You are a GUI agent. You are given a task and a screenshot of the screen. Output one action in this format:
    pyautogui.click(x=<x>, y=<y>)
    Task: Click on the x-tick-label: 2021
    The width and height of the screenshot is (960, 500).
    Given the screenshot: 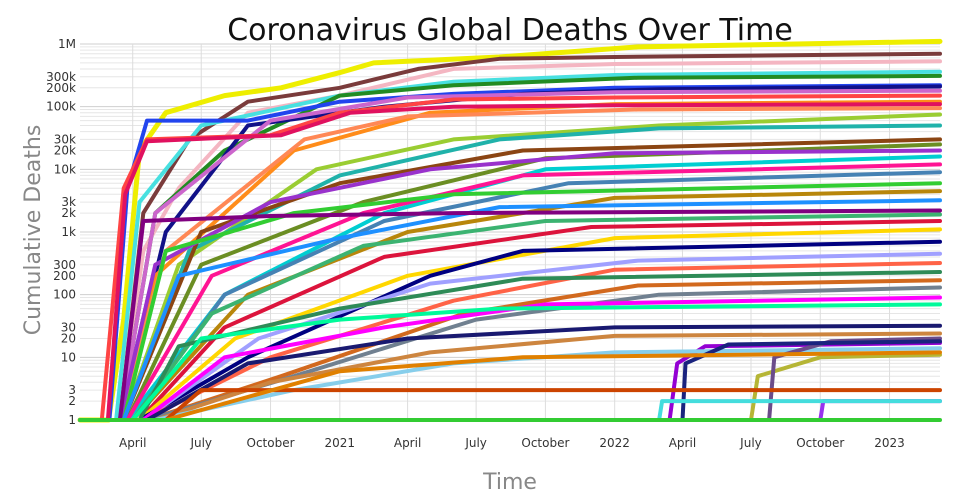 What is the action you would take?
    pyautogui.click(x=340, y=443)
    